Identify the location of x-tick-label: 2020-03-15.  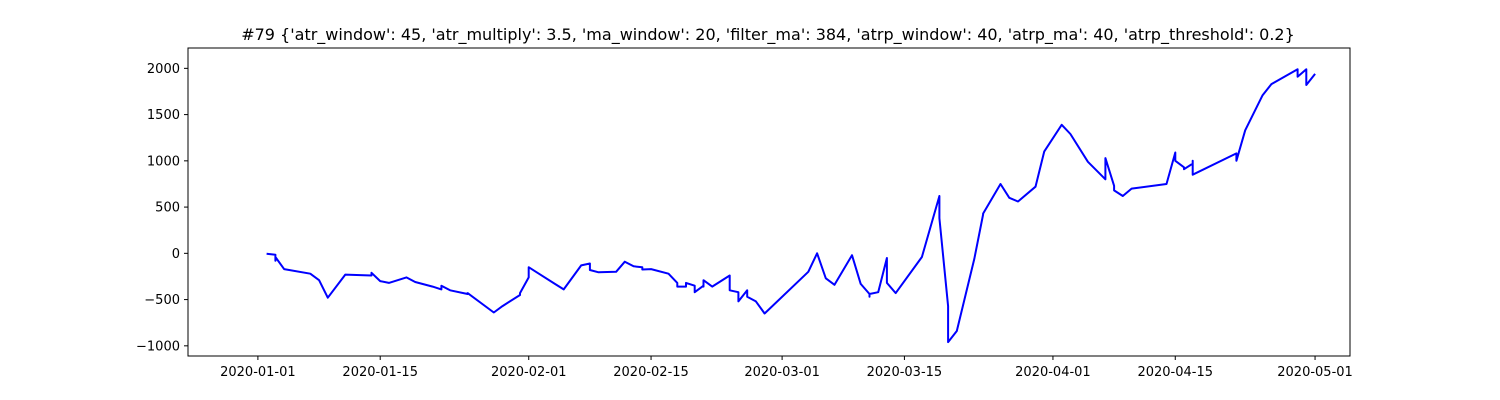
(905, 372).